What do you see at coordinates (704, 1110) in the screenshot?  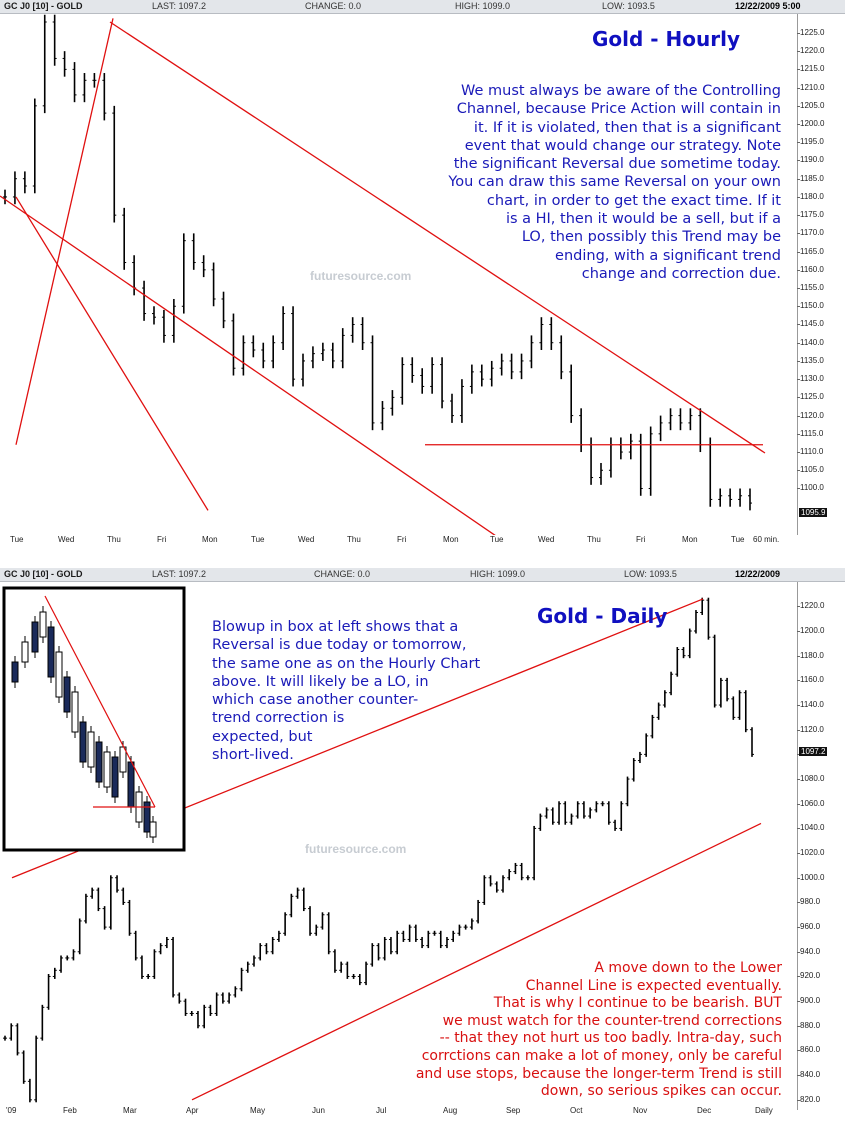 I see `daily-x-tick-label: Dec` at bounding box center [704, 1110].